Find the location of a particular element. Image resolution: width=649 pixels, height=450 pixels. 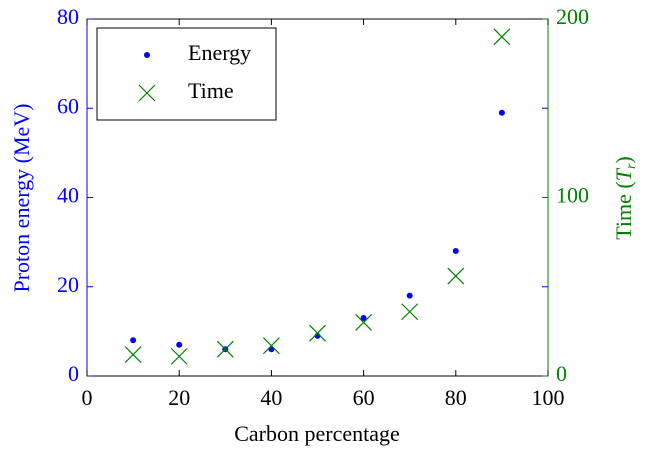

x-tick-label: 40 is located at coordinates (271, 397).